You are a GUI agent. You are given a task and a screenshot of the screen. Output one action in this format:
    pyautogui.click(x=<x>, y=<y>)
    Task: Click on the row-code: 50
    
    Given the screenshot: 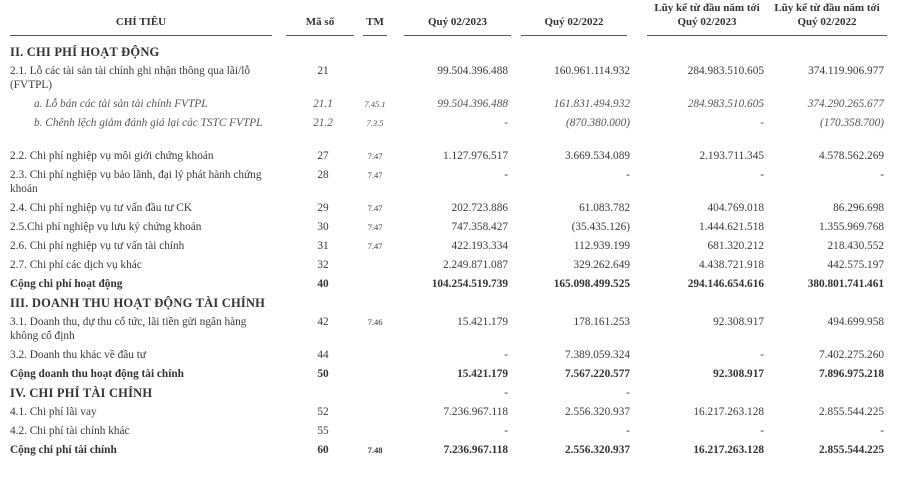 What is the action you would take?
    pyautogui.click(x=323, y=374)
    